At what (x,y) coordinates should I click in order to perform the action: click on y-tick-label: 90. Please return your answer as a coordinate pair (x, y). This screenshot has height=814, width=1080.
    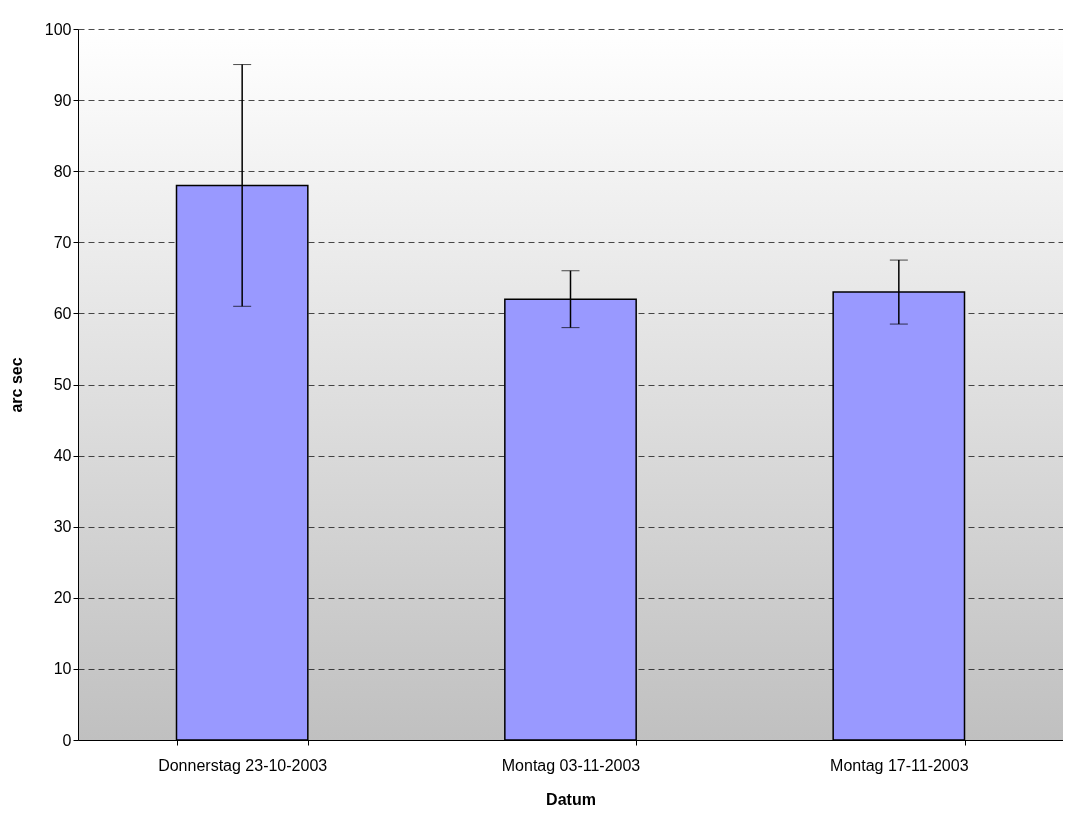
    Looking at the image, I should click on (62, 100).